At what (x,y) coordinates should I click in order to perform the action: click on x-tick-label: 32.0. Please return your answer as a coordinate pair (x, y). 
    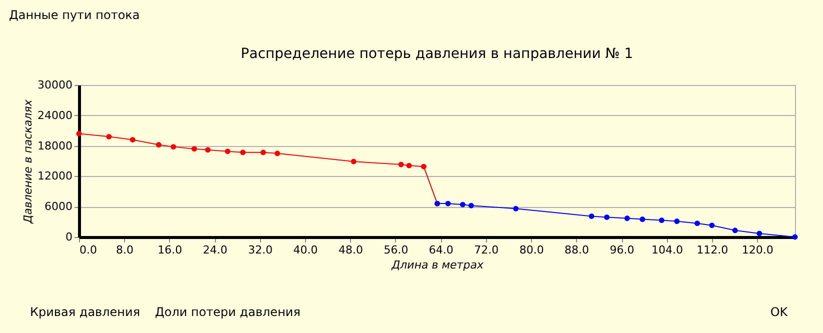
    Looking at the image, I should click on (260, 250).